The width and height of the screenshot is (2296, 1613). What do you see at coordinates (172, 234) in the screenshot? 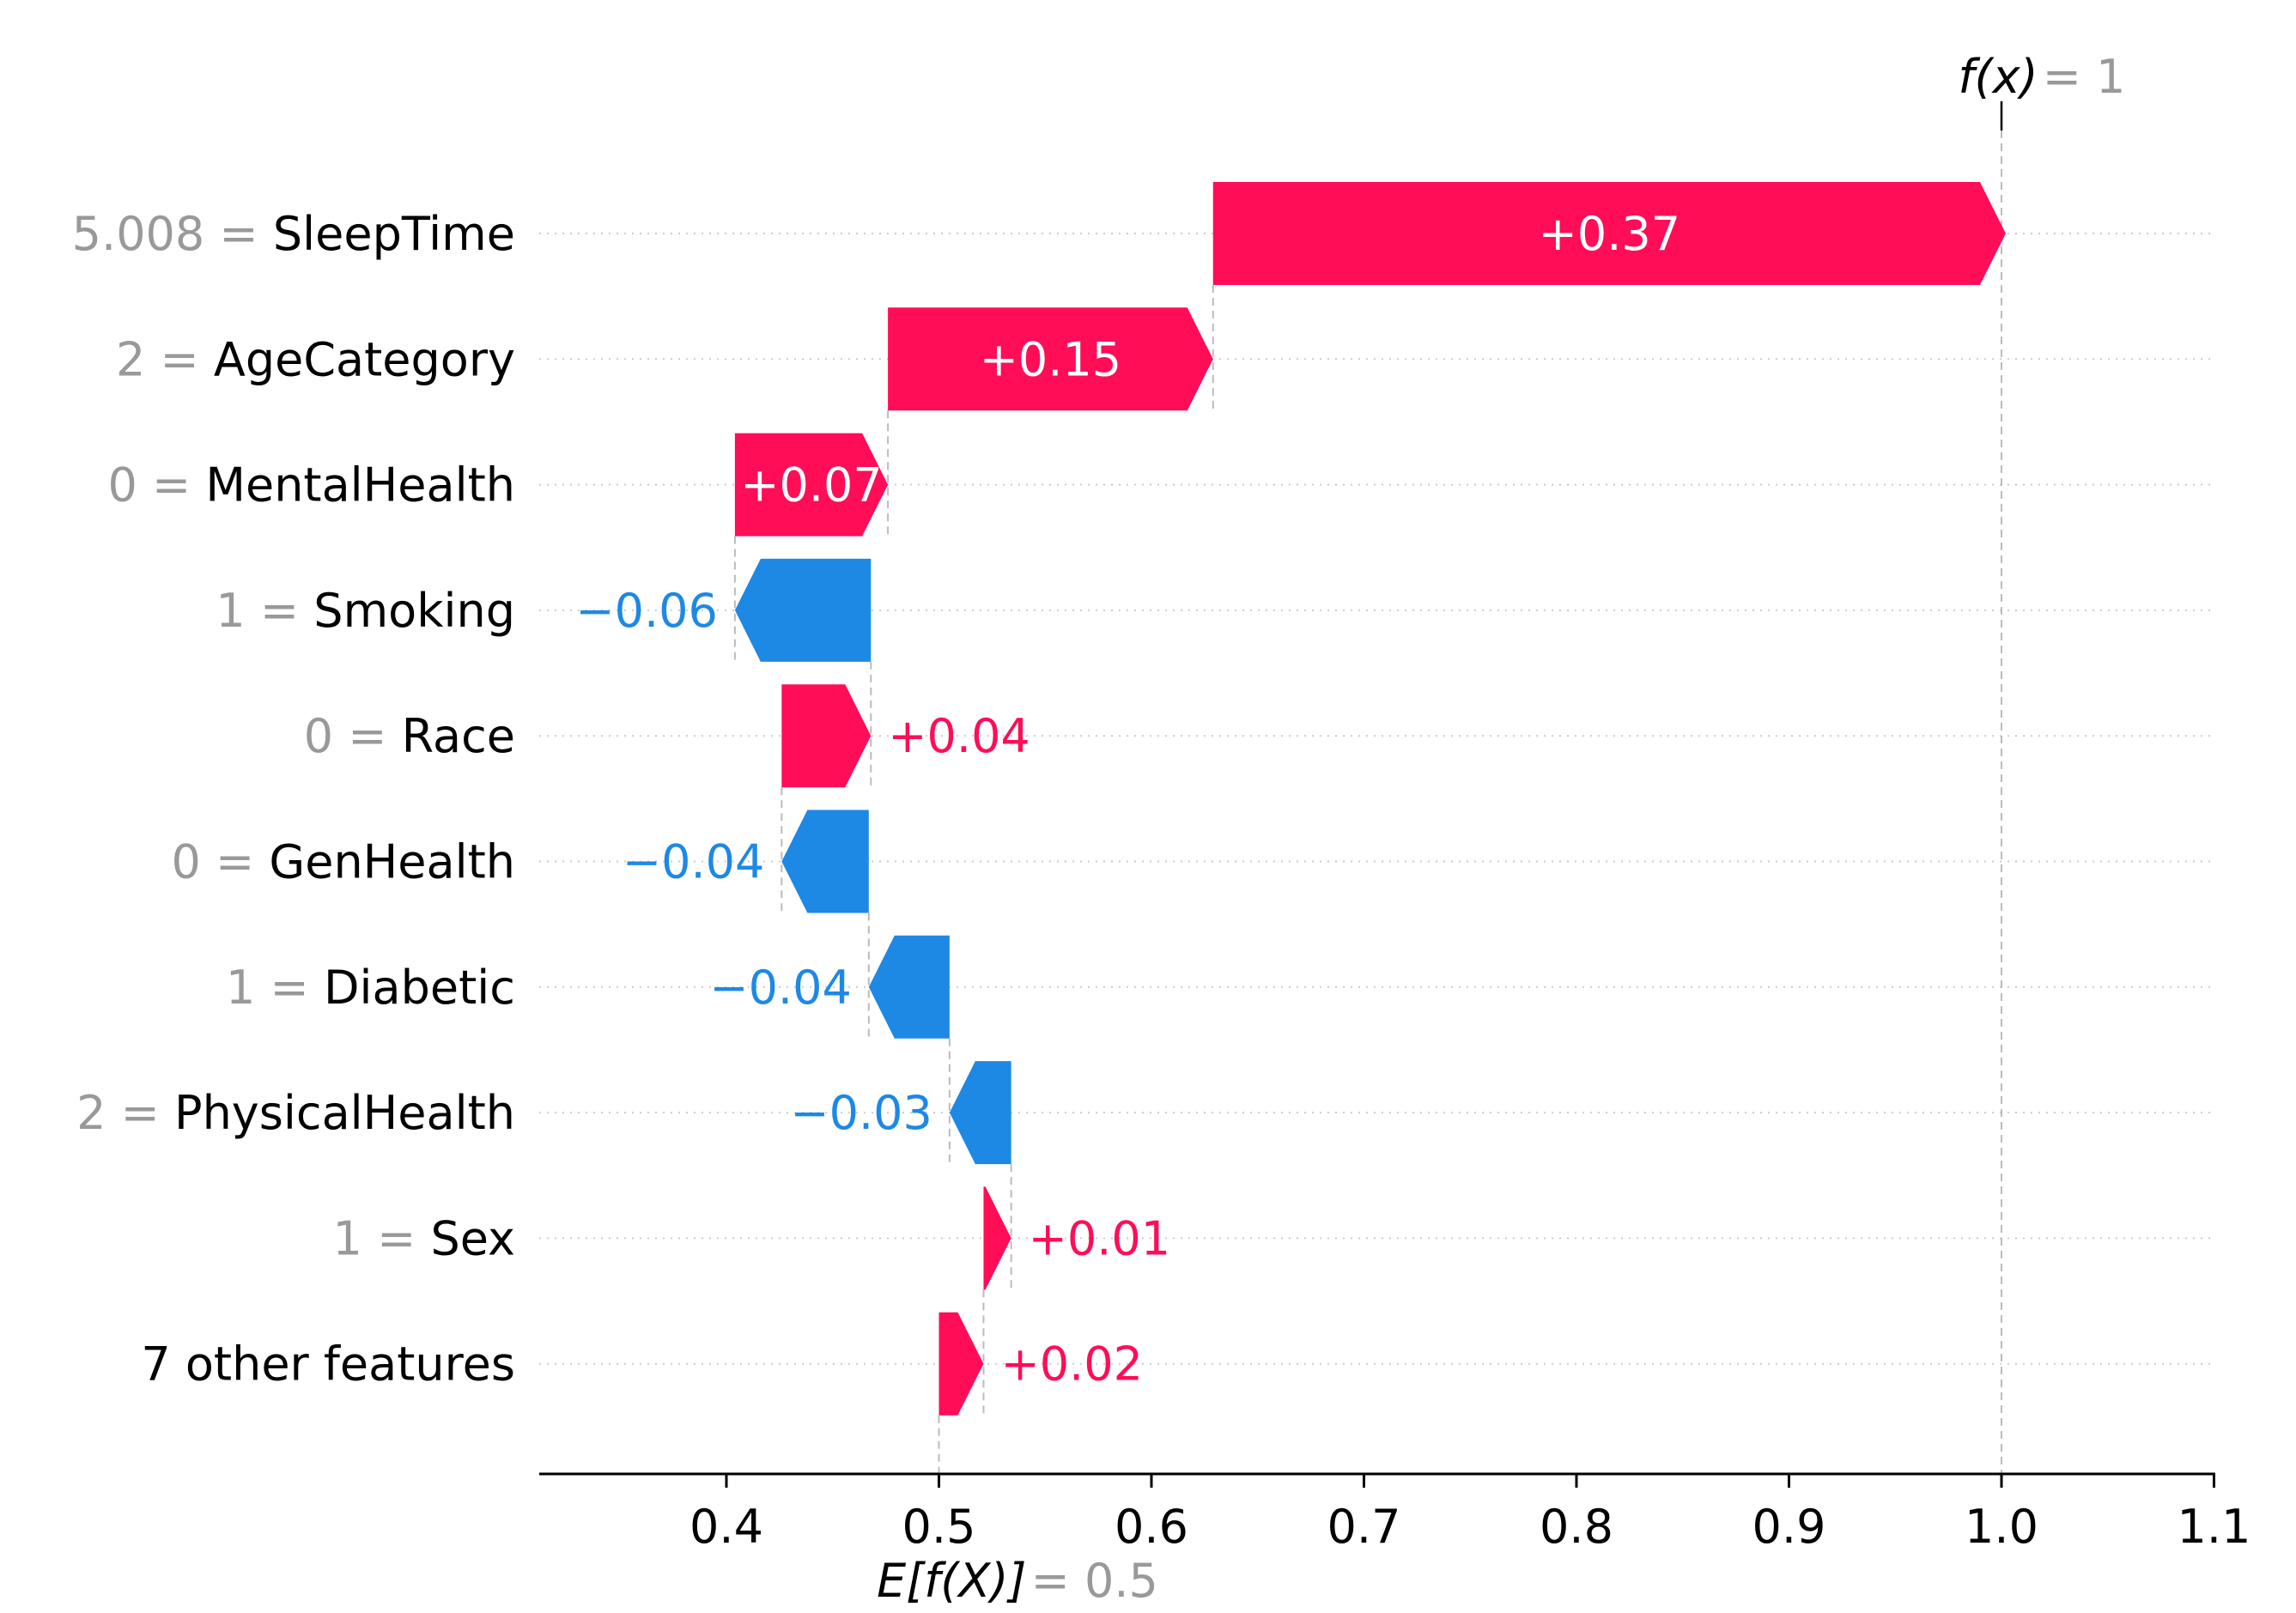
I see `row-label-data-value: 5.008 =` at bounding box center [172, 234].